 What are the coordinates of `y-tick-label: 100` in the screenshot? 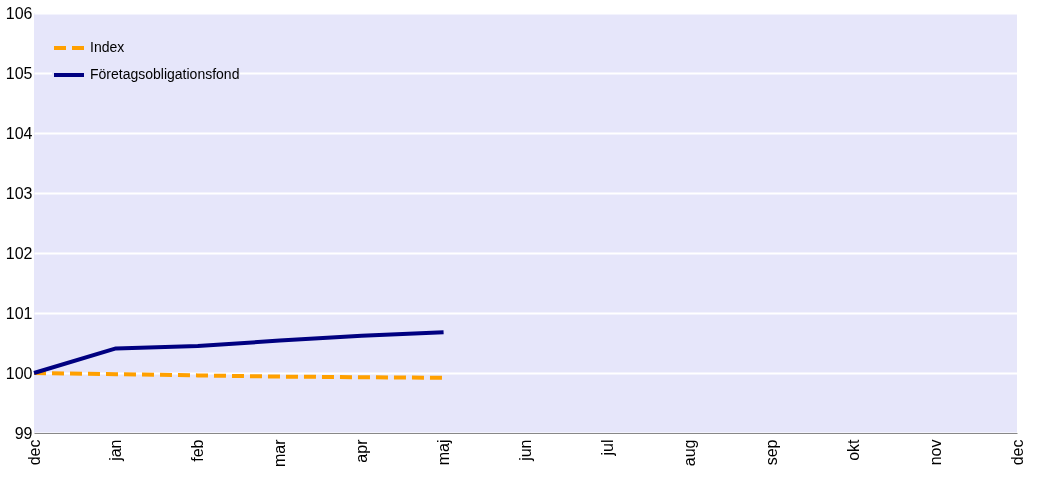 It's located at (19, 373).